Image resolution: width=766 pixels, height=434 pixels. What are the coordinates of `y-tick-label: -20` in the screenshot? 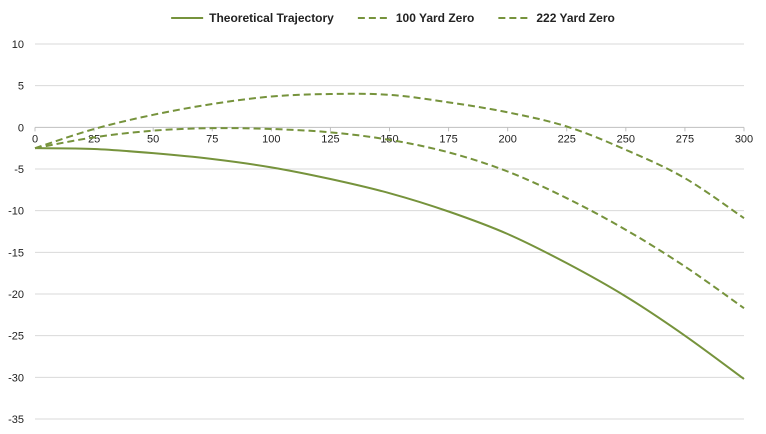 It's located at (16, 295).